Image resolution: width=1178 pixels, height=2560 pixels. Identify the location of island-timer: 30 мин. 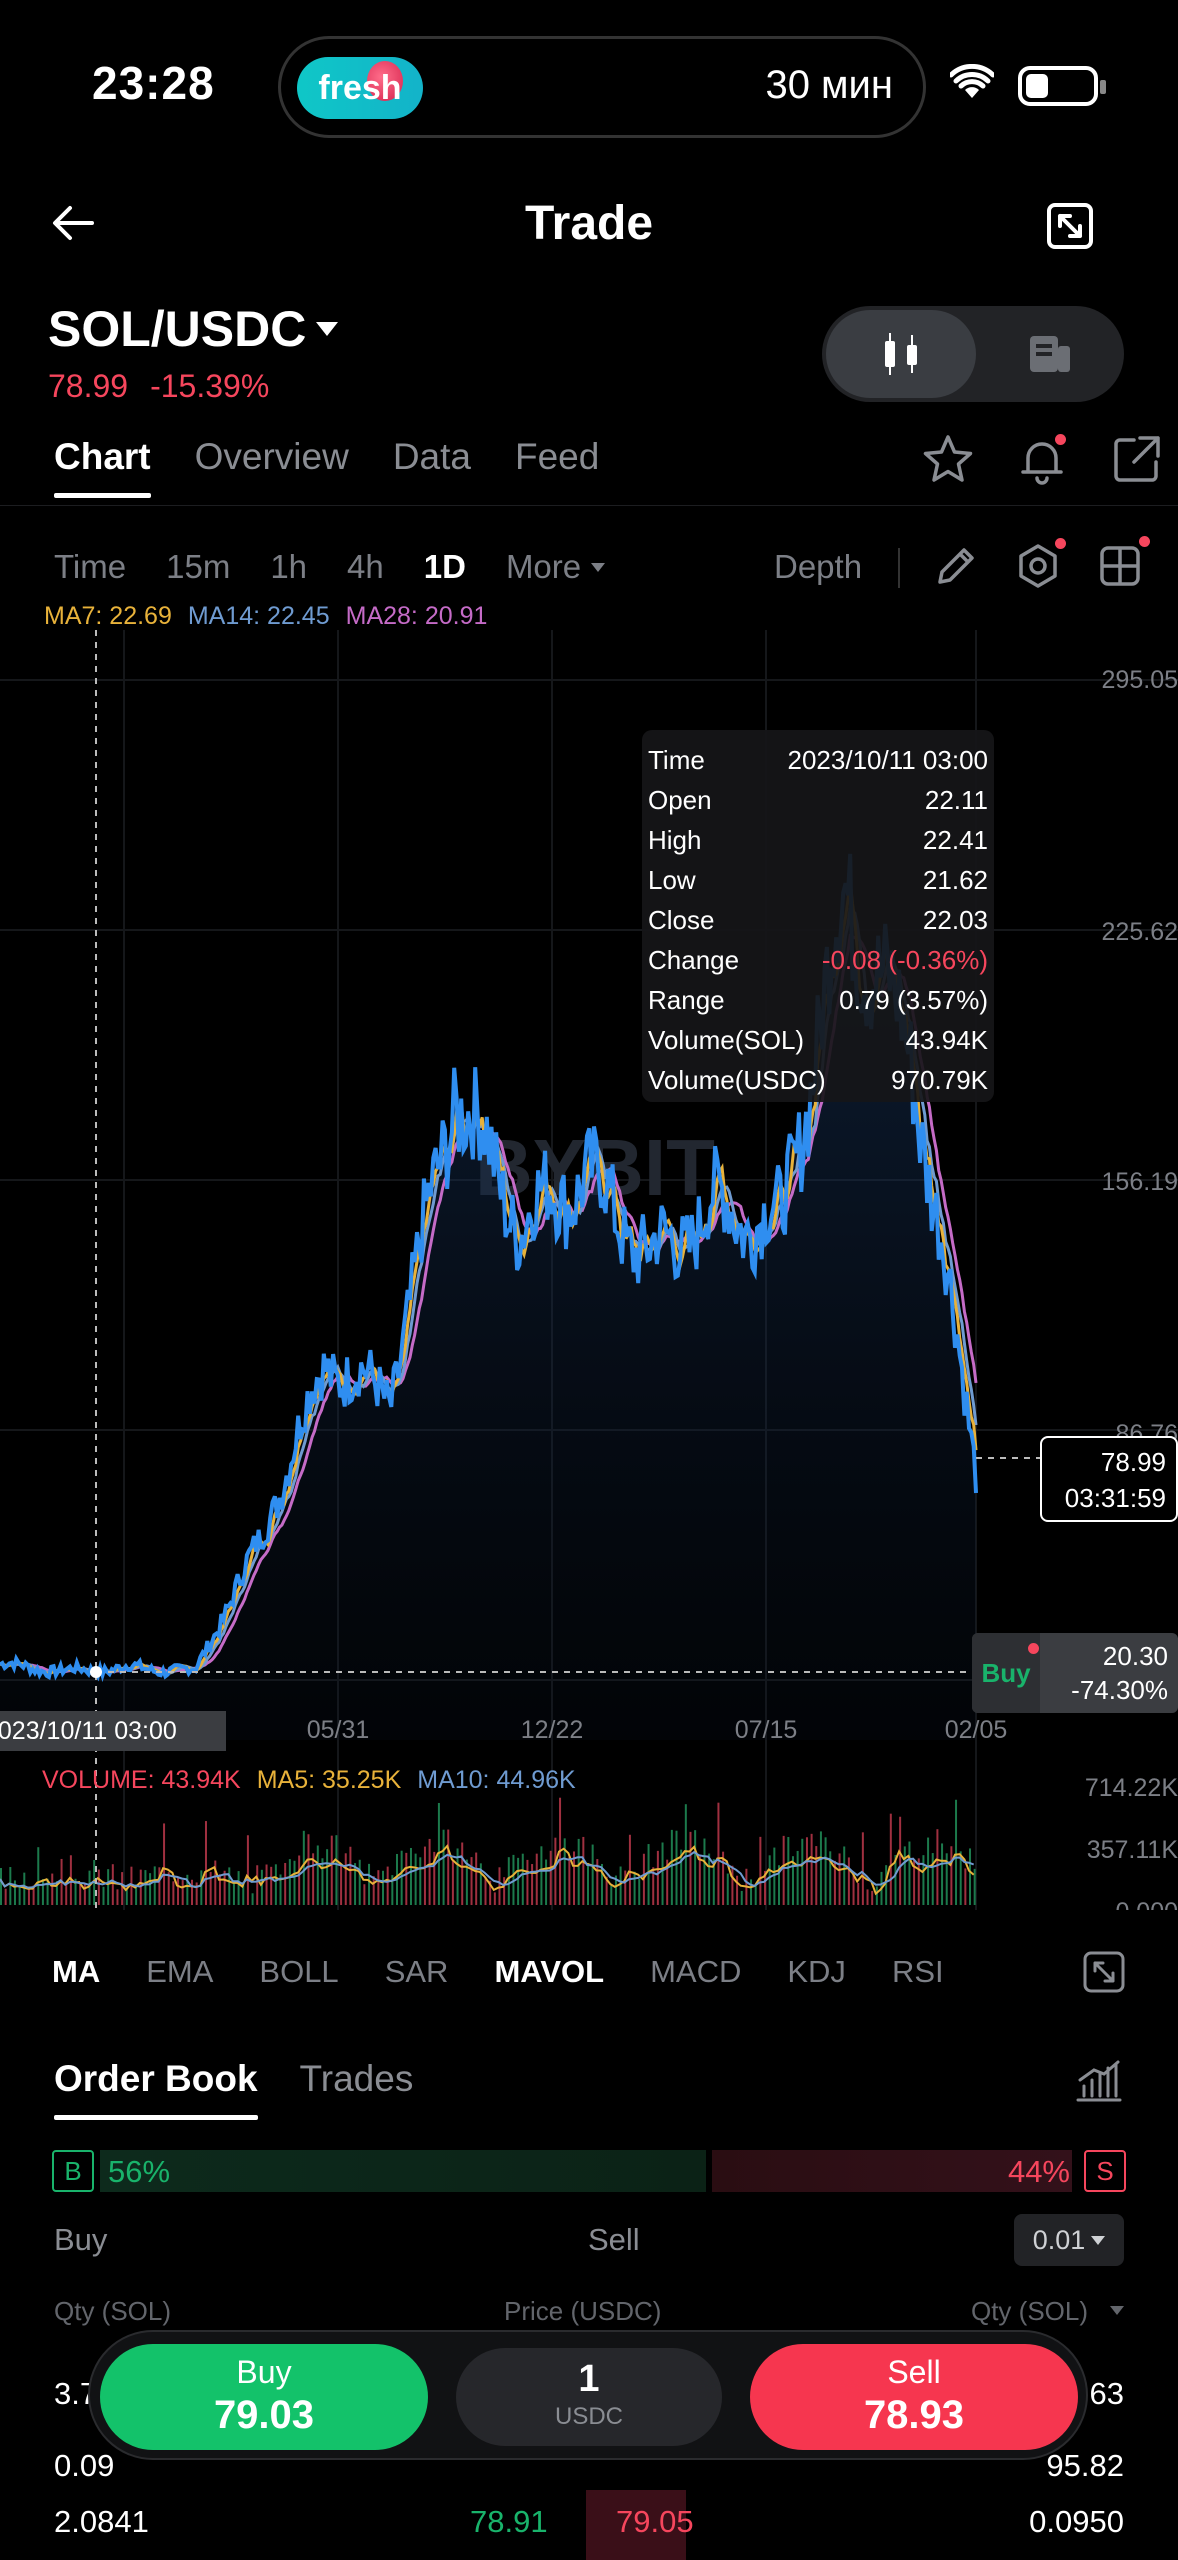
(829, 85).